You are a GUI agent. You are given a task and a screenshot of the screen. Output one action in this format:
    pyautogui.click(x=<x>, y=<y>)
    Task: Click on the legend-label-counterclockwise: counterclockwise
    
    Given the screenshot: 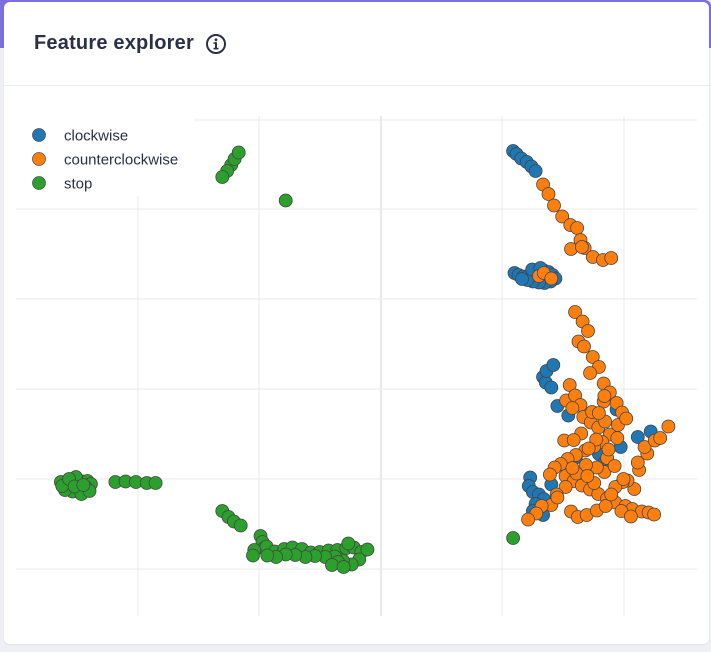 What is the action you would take?
    pyautogui.click(x=121, y=160)
    